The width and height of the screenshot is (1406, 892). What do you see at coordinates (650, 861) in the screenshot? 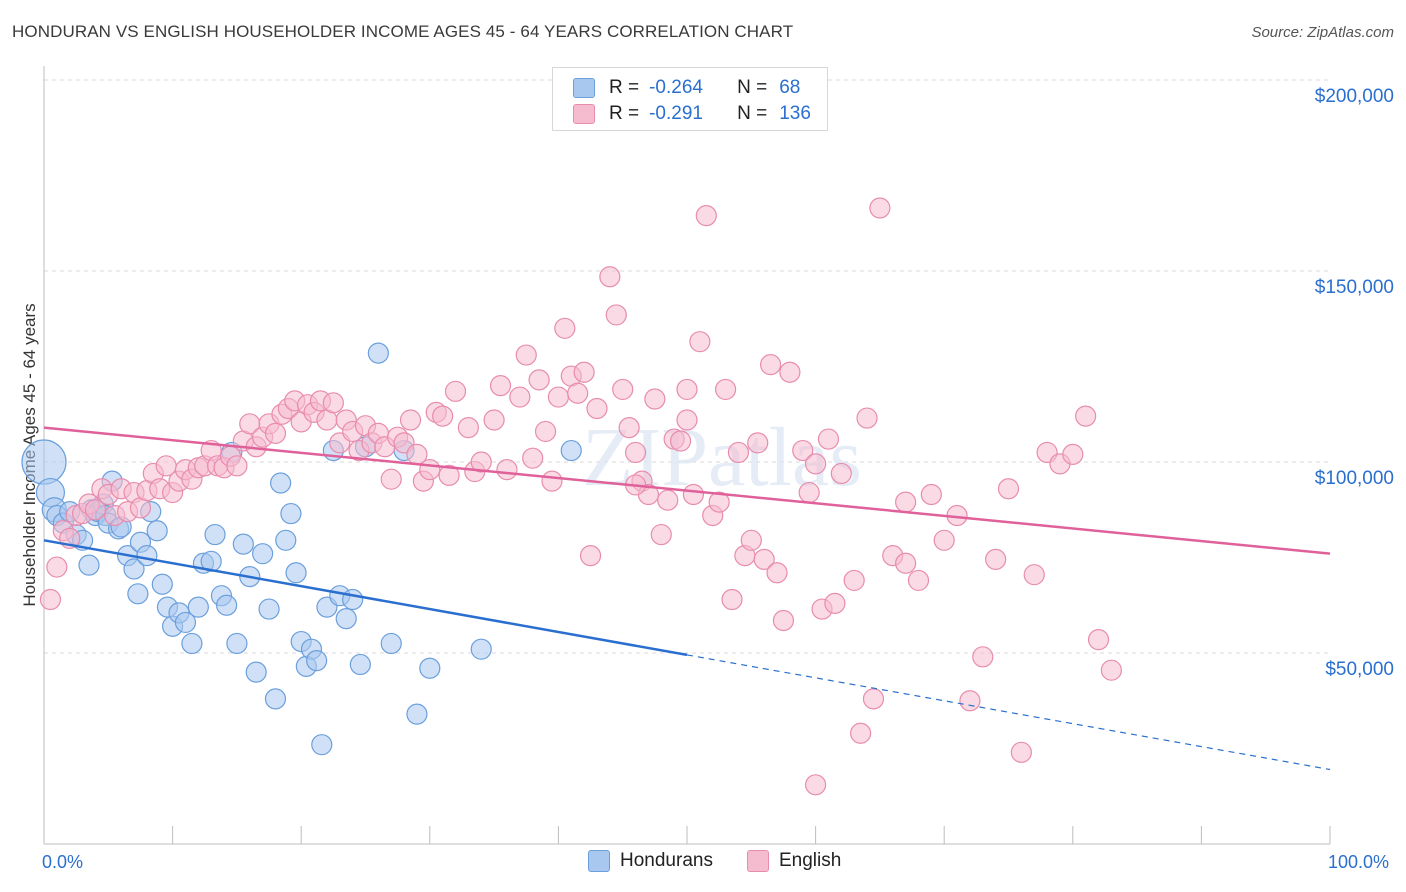
I see `legend-item-hondurans: Hondurans` at bounding box center [650, 861].